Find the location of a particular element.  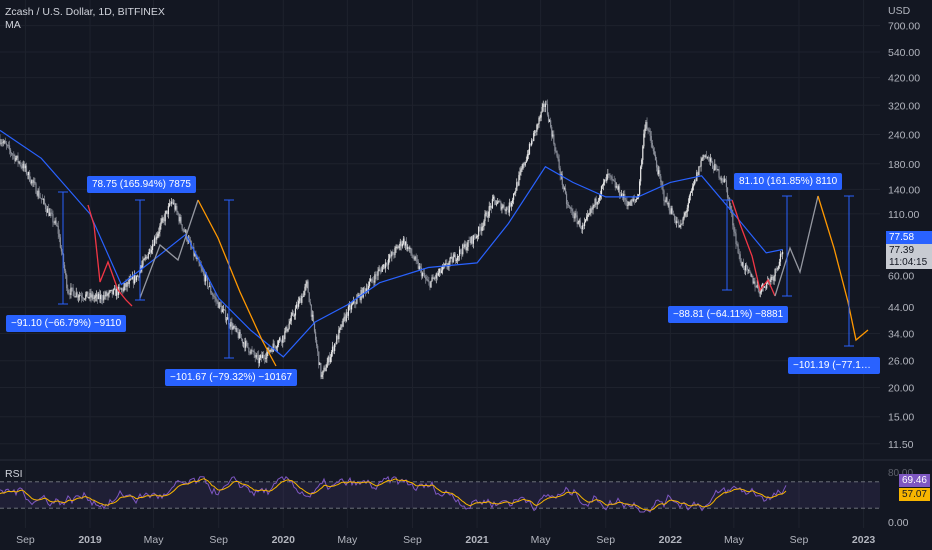

measure-label-6: −101.19 (−77.12%) −10119 is located at coordinates (834, 365).